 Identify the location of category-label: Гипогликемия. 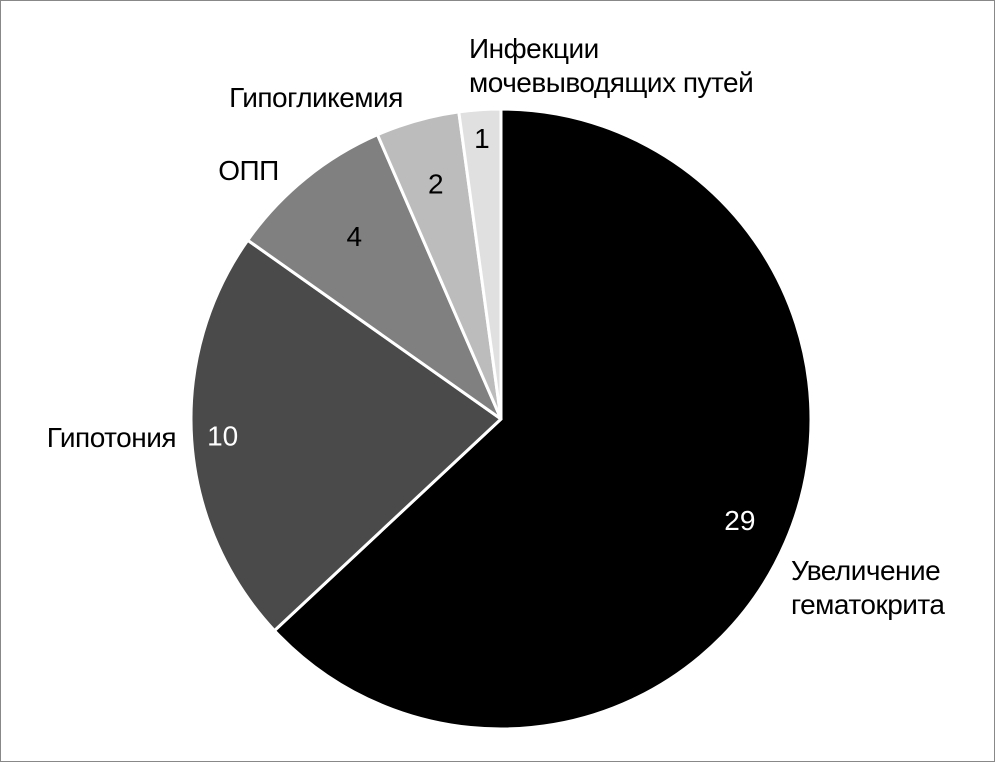
(316, 97).